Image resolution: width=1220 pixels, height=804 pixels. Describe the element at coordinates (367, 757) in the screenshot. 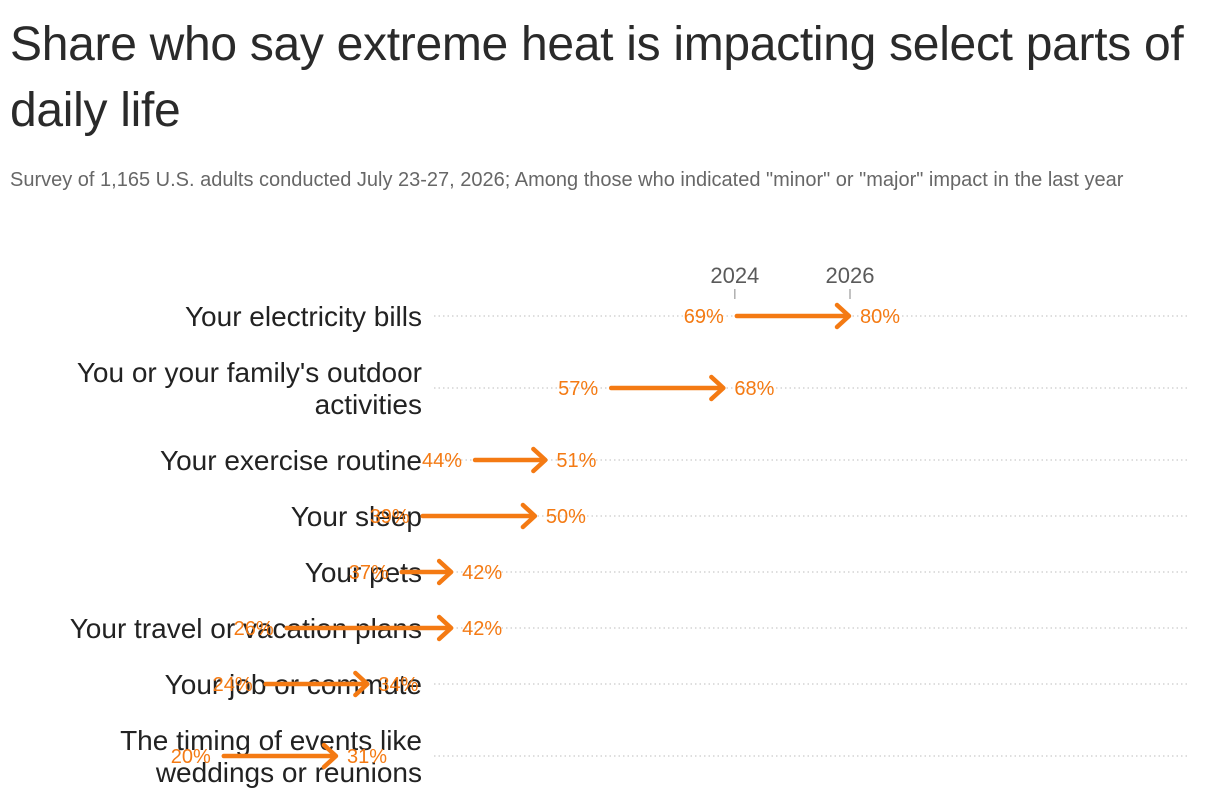

I see `value-label-to: 31%` at that location.